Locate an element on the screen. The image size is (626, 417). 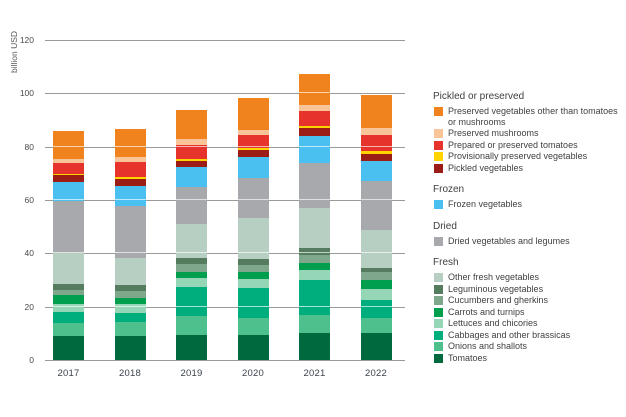
y-tick-label-100: 100 is located at coordinates (26, 93).